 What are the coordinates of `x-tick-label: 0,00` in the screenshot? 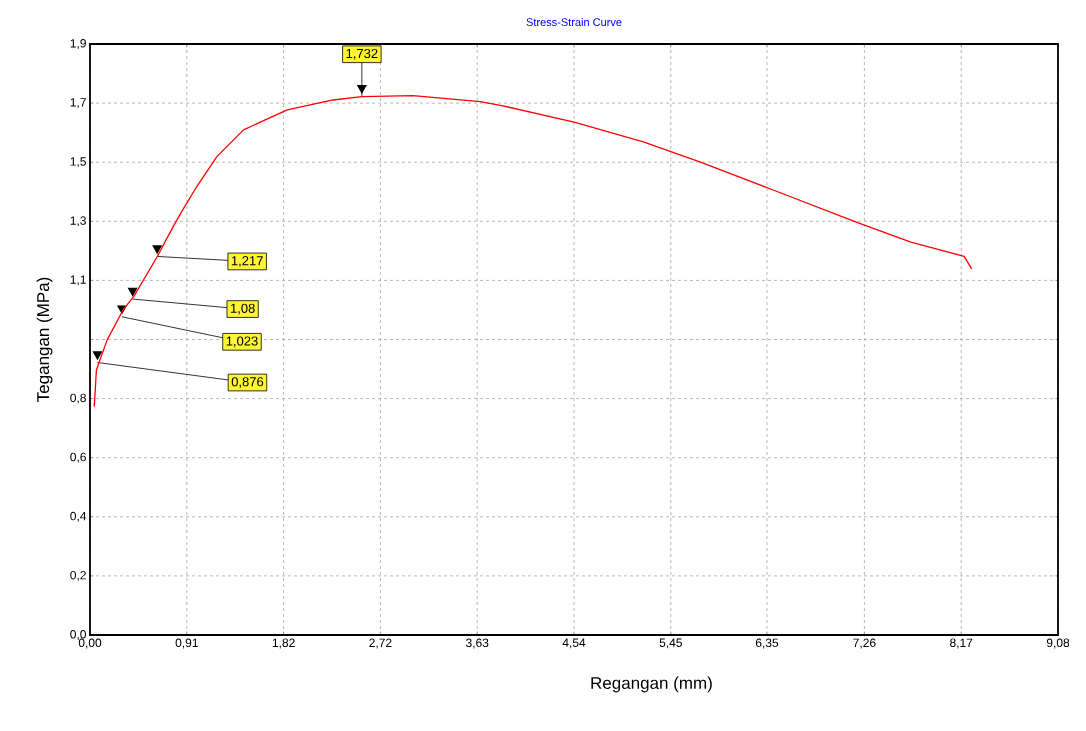 It's located at (90, 643).